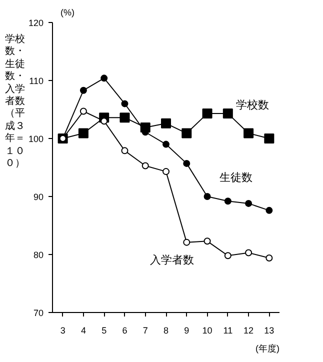 This screenshot has height=362, width=323. I want to click on text: 学校数・生徒数・入学者数（平成３年＝１００）, so click(15, 102).